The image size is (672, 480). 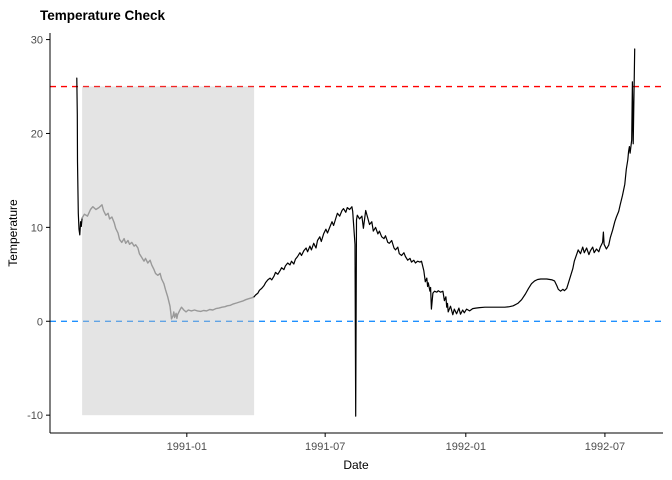 What do you see at coordinates (325, 447) in the screenshot?
I see `x-tick-label: 1991-07` at bounding box center [325, 447].